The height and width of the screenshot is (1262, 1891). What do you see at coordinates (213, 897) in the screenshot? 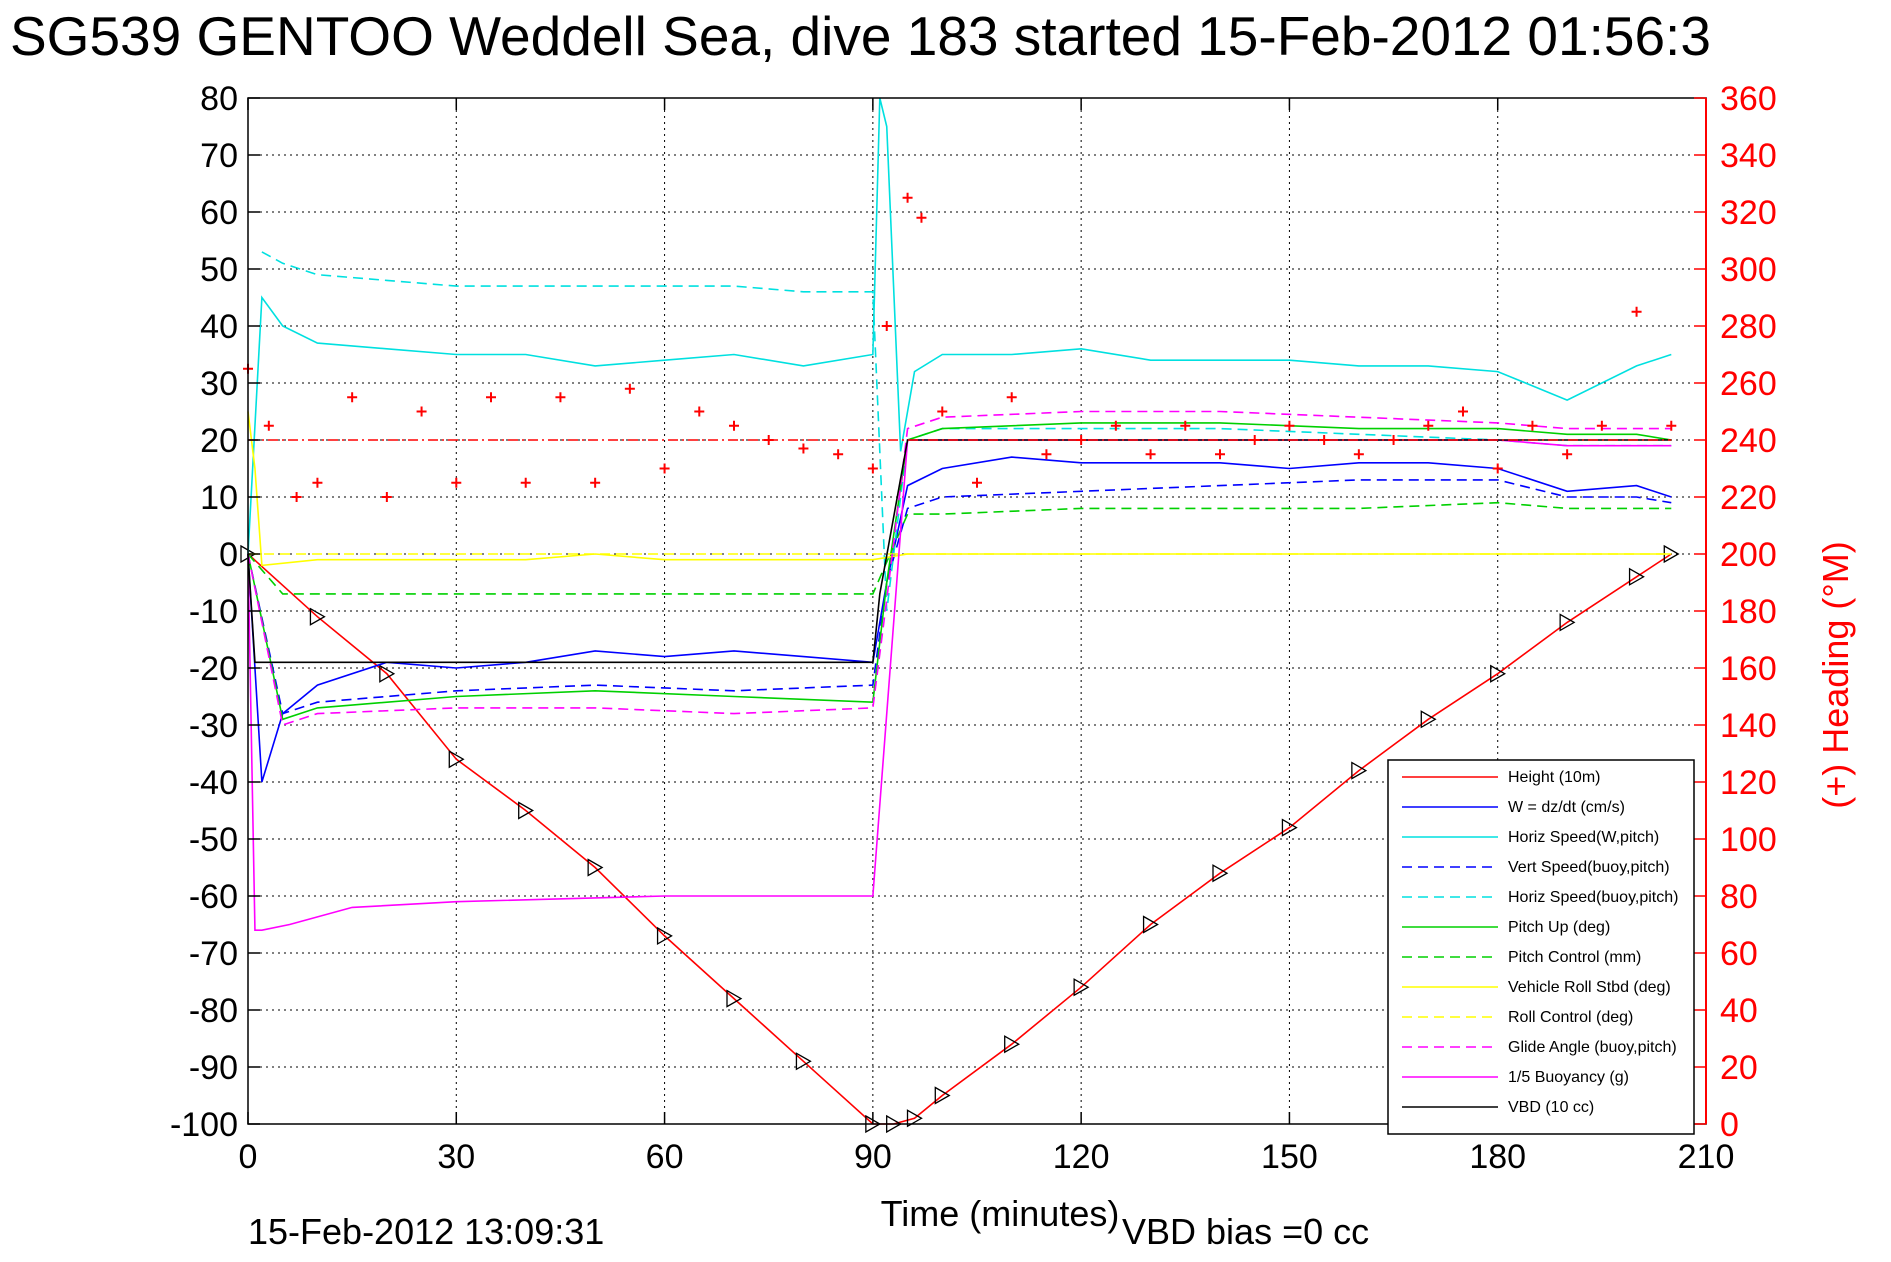
I see `y-tick-label: -60` at bounding box center [213, 897].